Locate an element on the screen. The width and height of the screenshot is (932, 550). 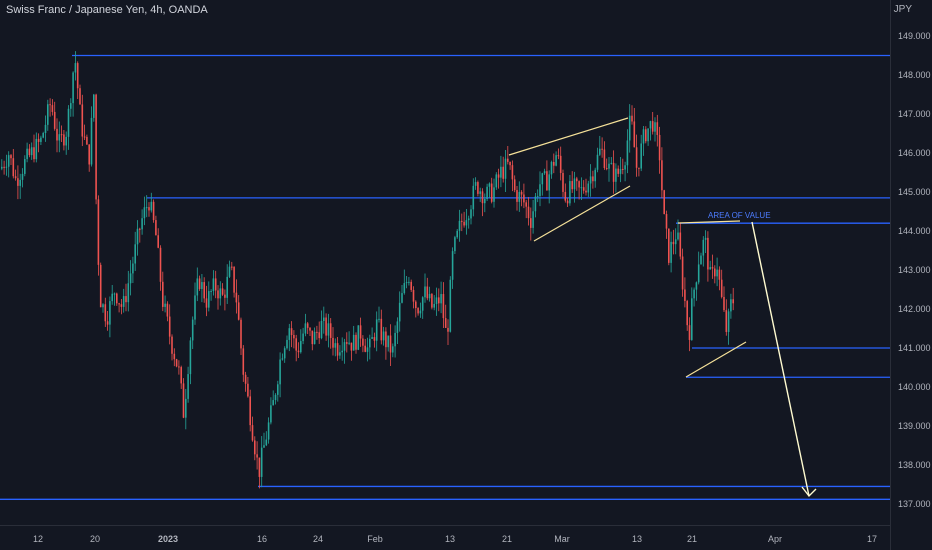
price-tick-label: 143.000 is located at coordinates (914, 270).